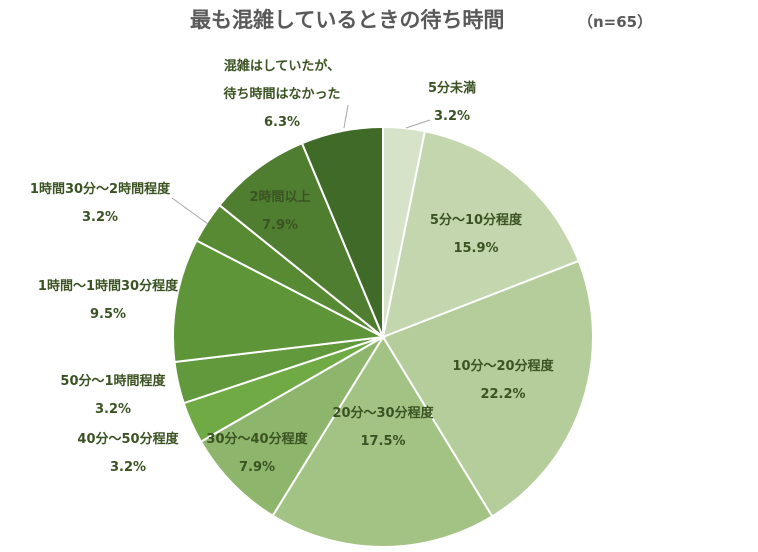  What do you see at coordinates (452, 102) in the screenshot?
I see `slice-label: 5分未満 3.2%` at bounding box center [452, 102].